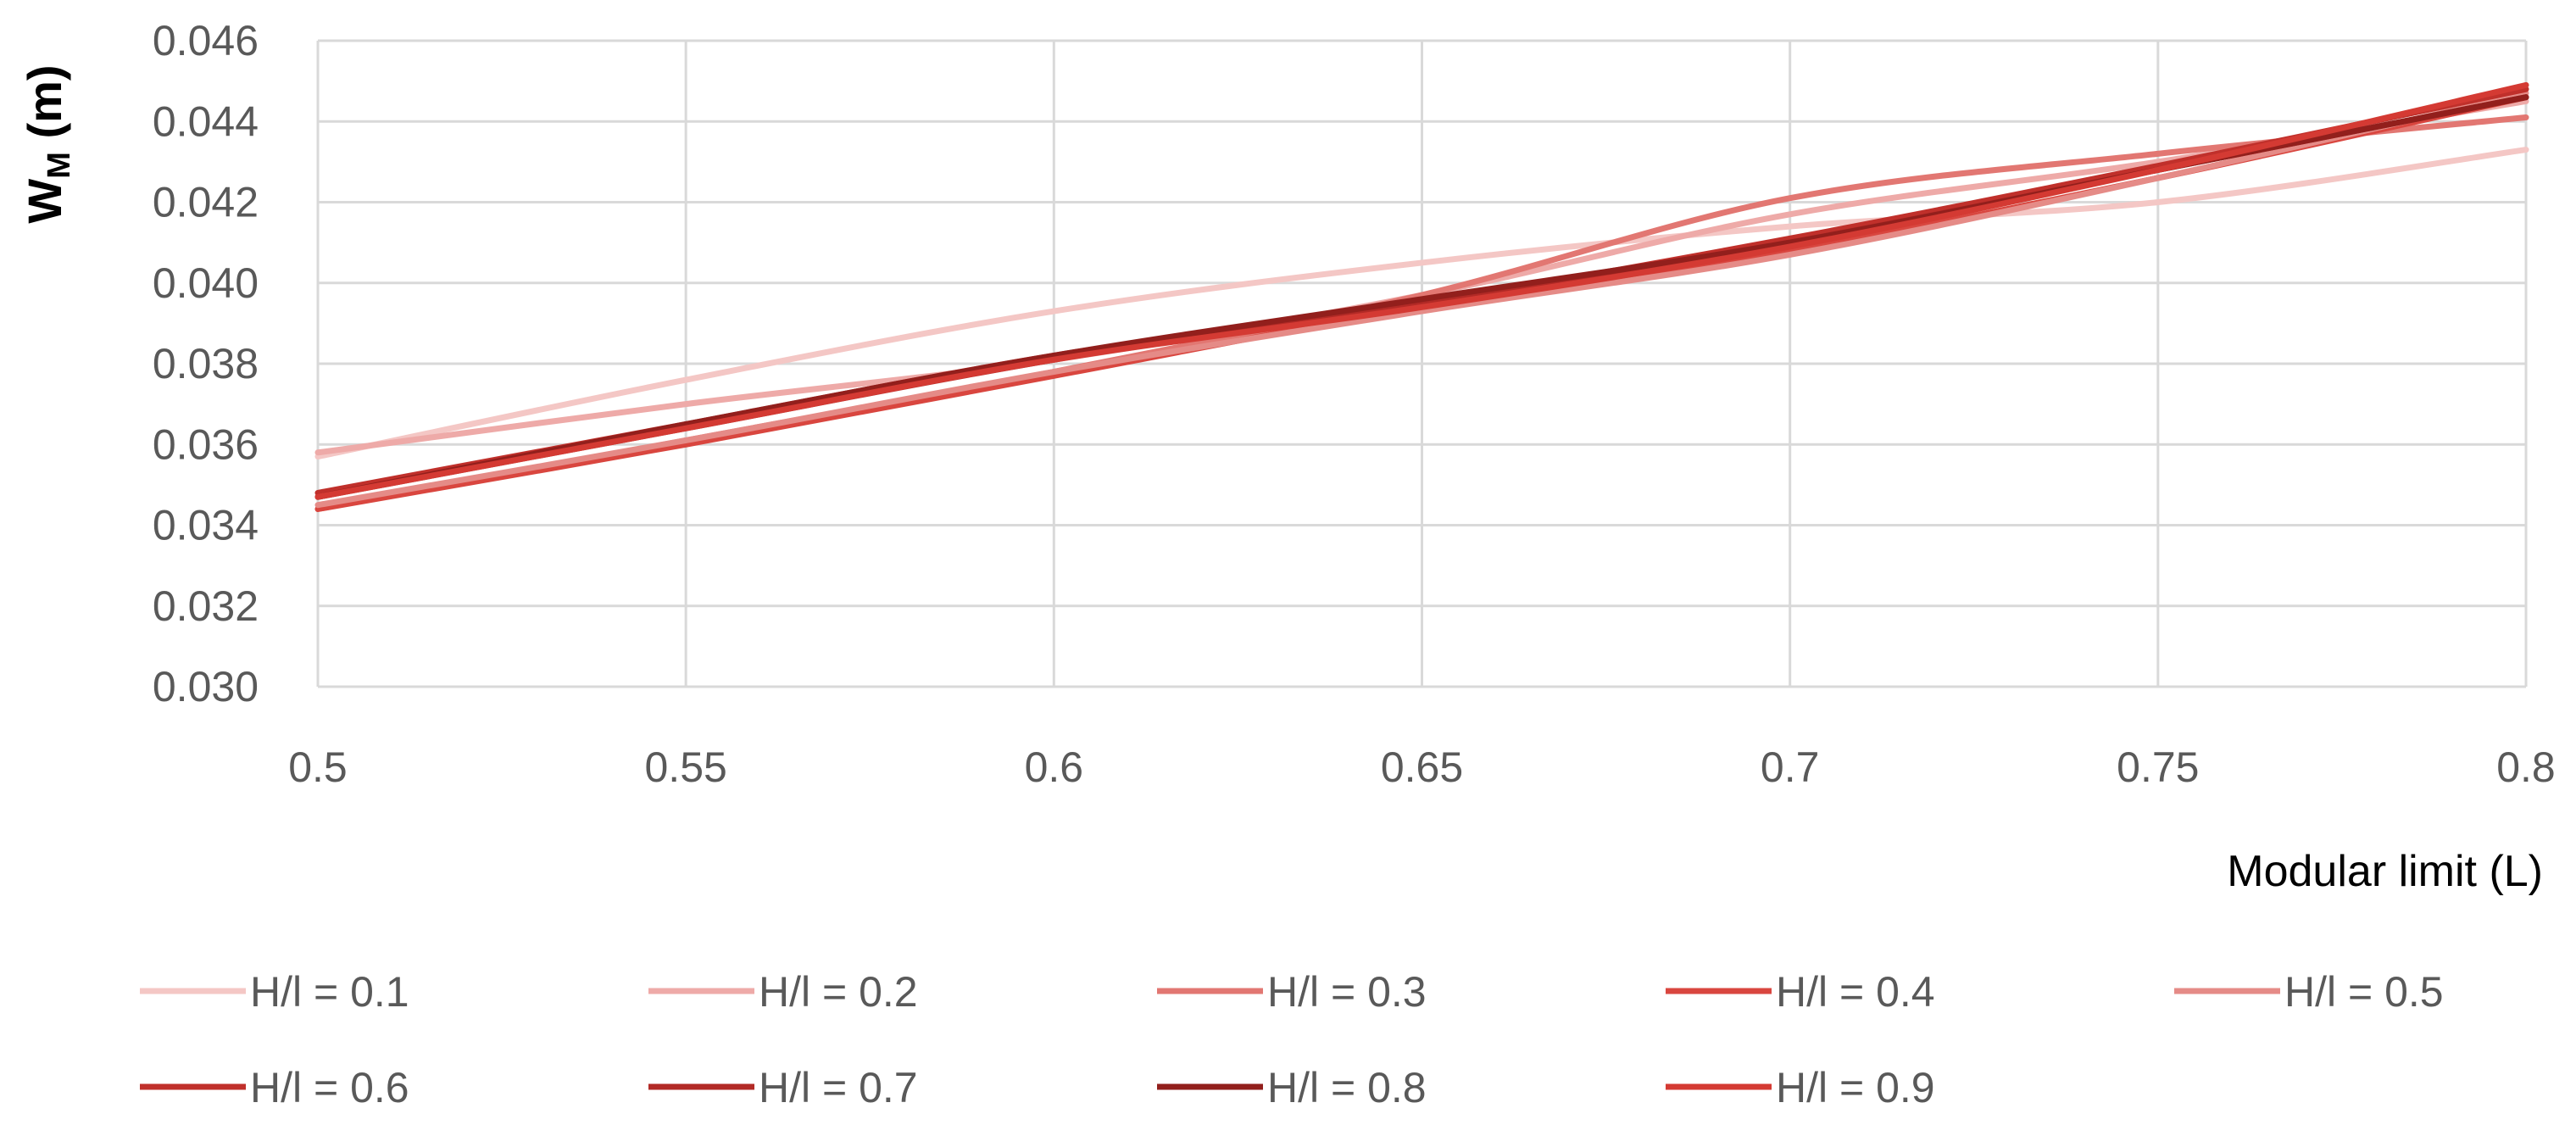 The width and height of the screenshot is (2576, 1136). What do you see at coordinates (1790, 767) in the screenshot?
I see `x-tick-label: 0.7` at bounding box center [1790, 767].